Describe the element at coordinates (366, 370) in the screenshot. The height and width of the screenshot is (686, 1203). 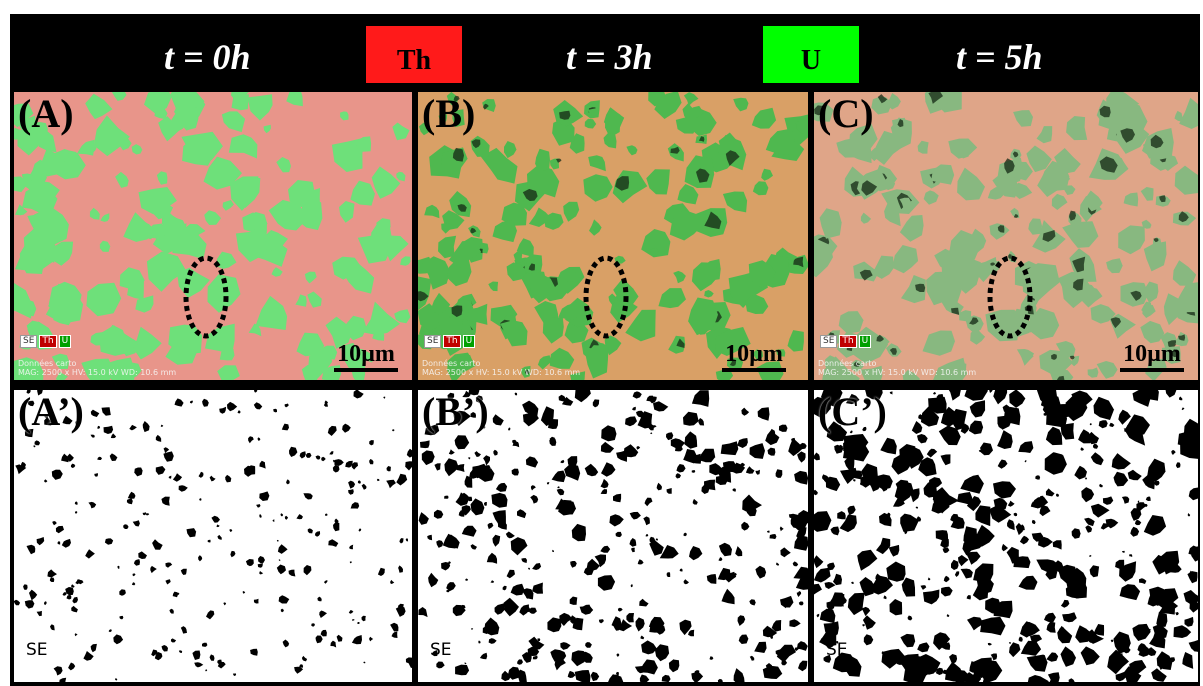
I see `scalebar-a-line` at that location.